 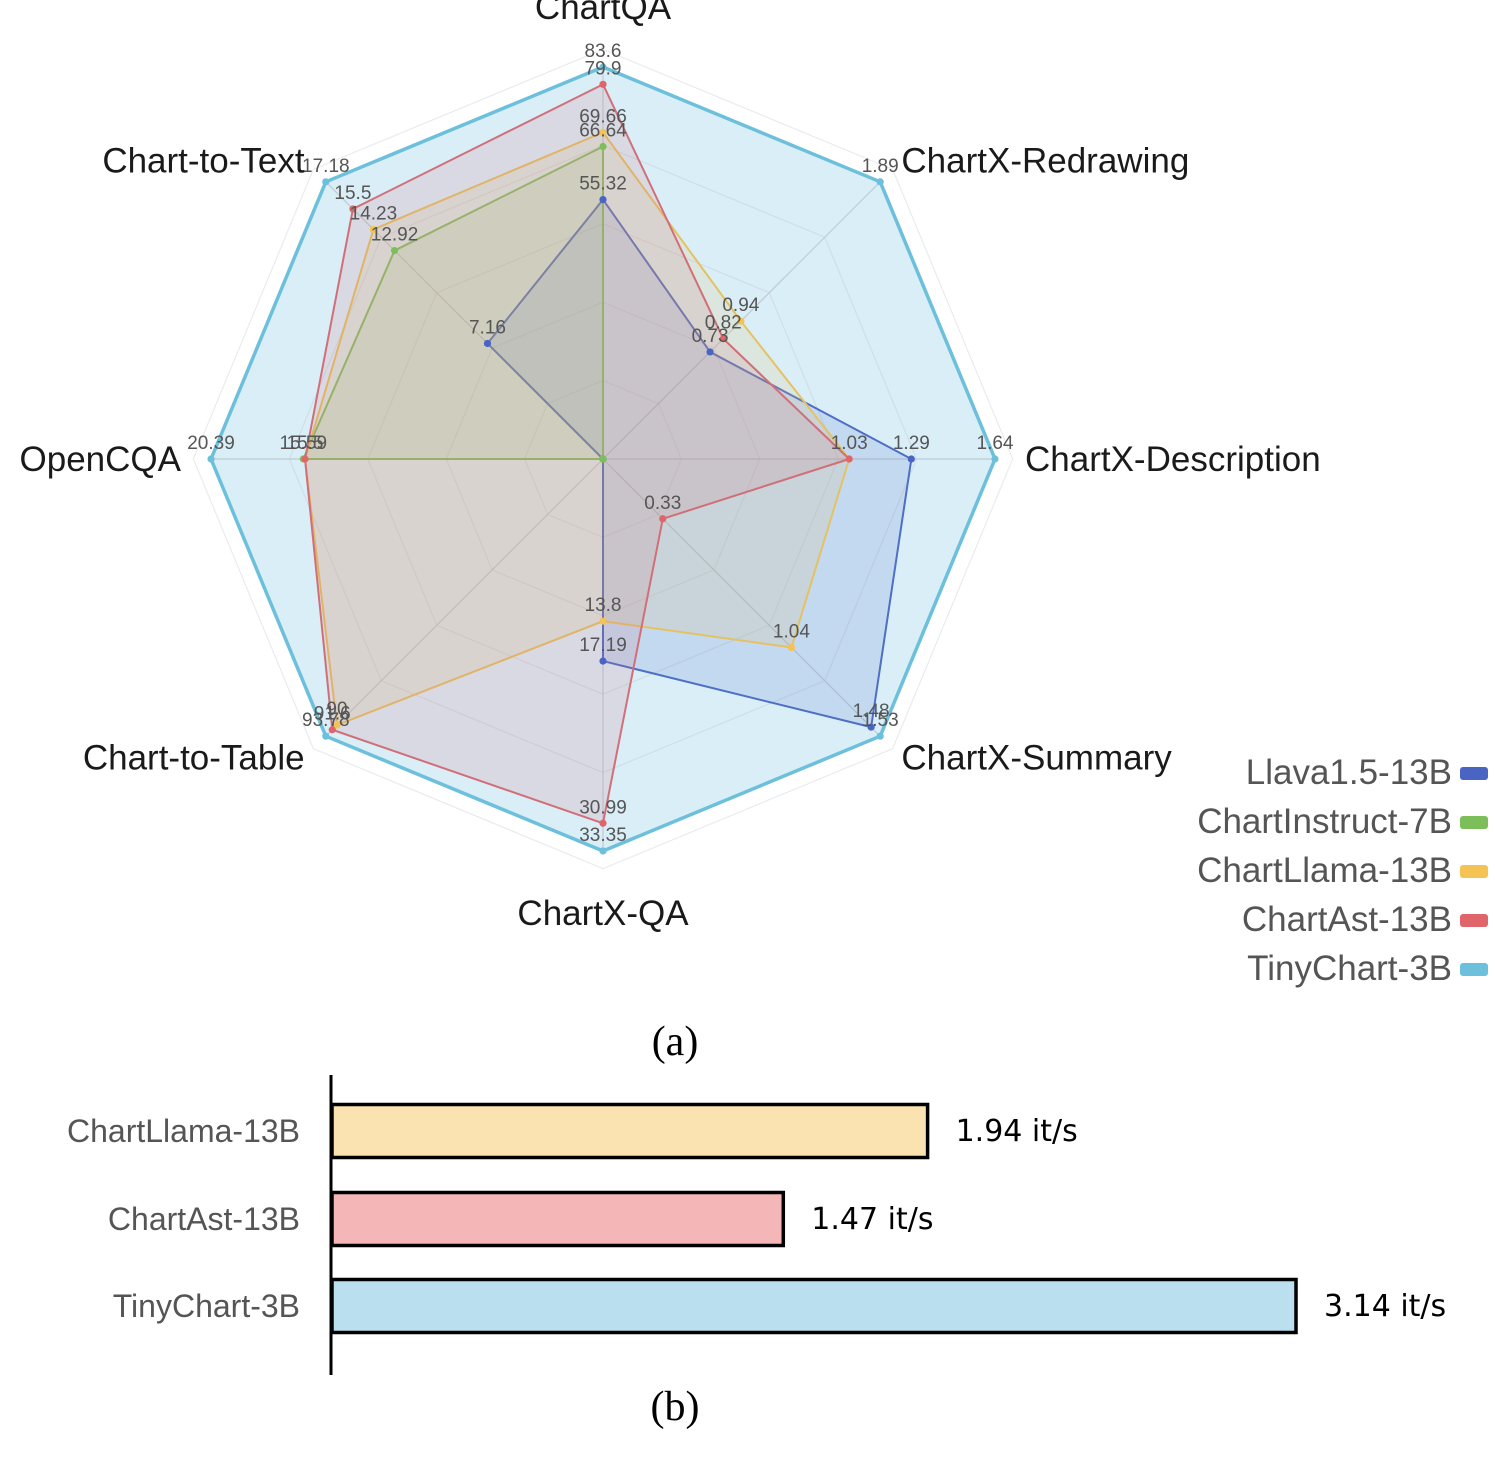 I want to click on radar-value-tinychart-3b-chartx-qa: 33.35, so click(x=603, y=835).